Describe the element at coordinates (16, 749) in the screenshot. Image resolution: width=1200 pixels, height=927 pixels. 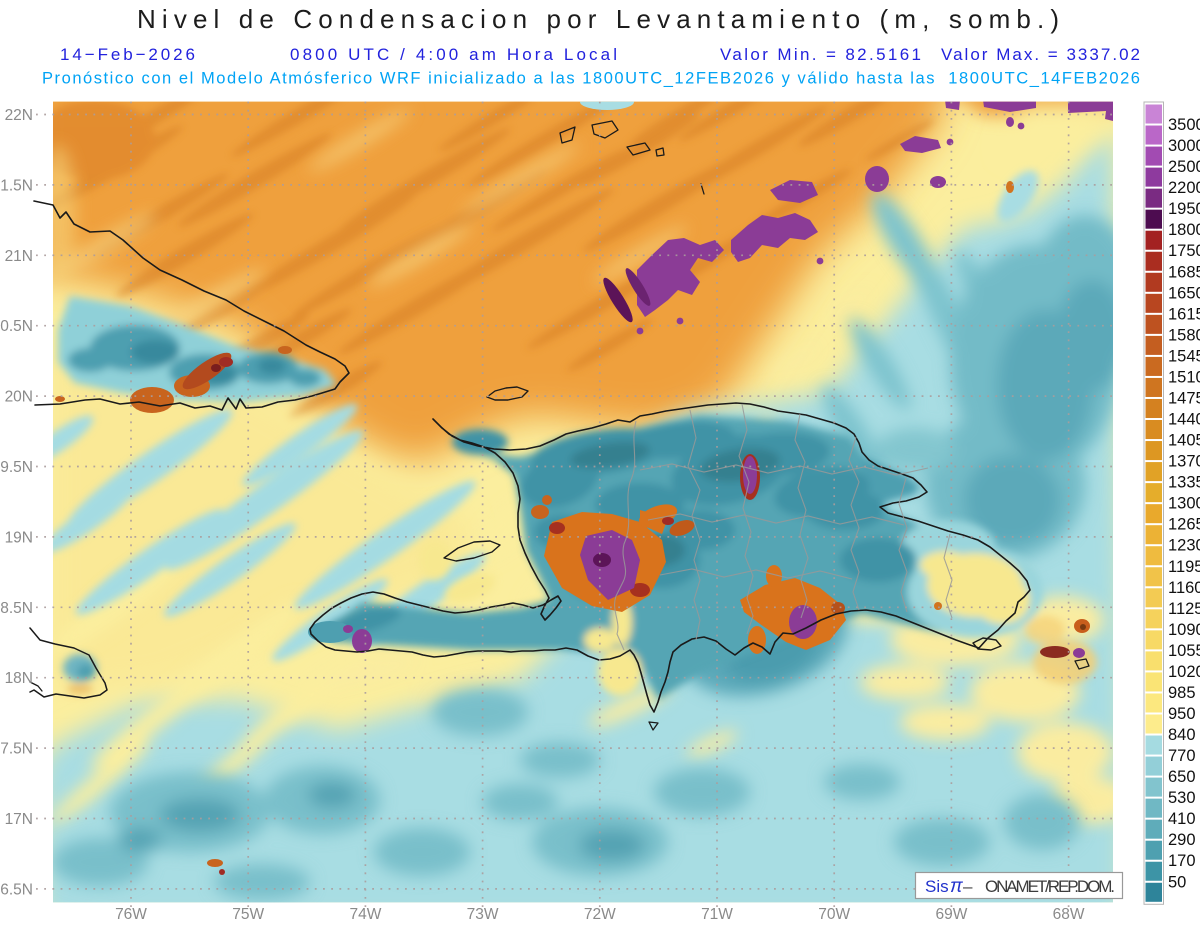
I see `svg-text: 7.5N` at that location.